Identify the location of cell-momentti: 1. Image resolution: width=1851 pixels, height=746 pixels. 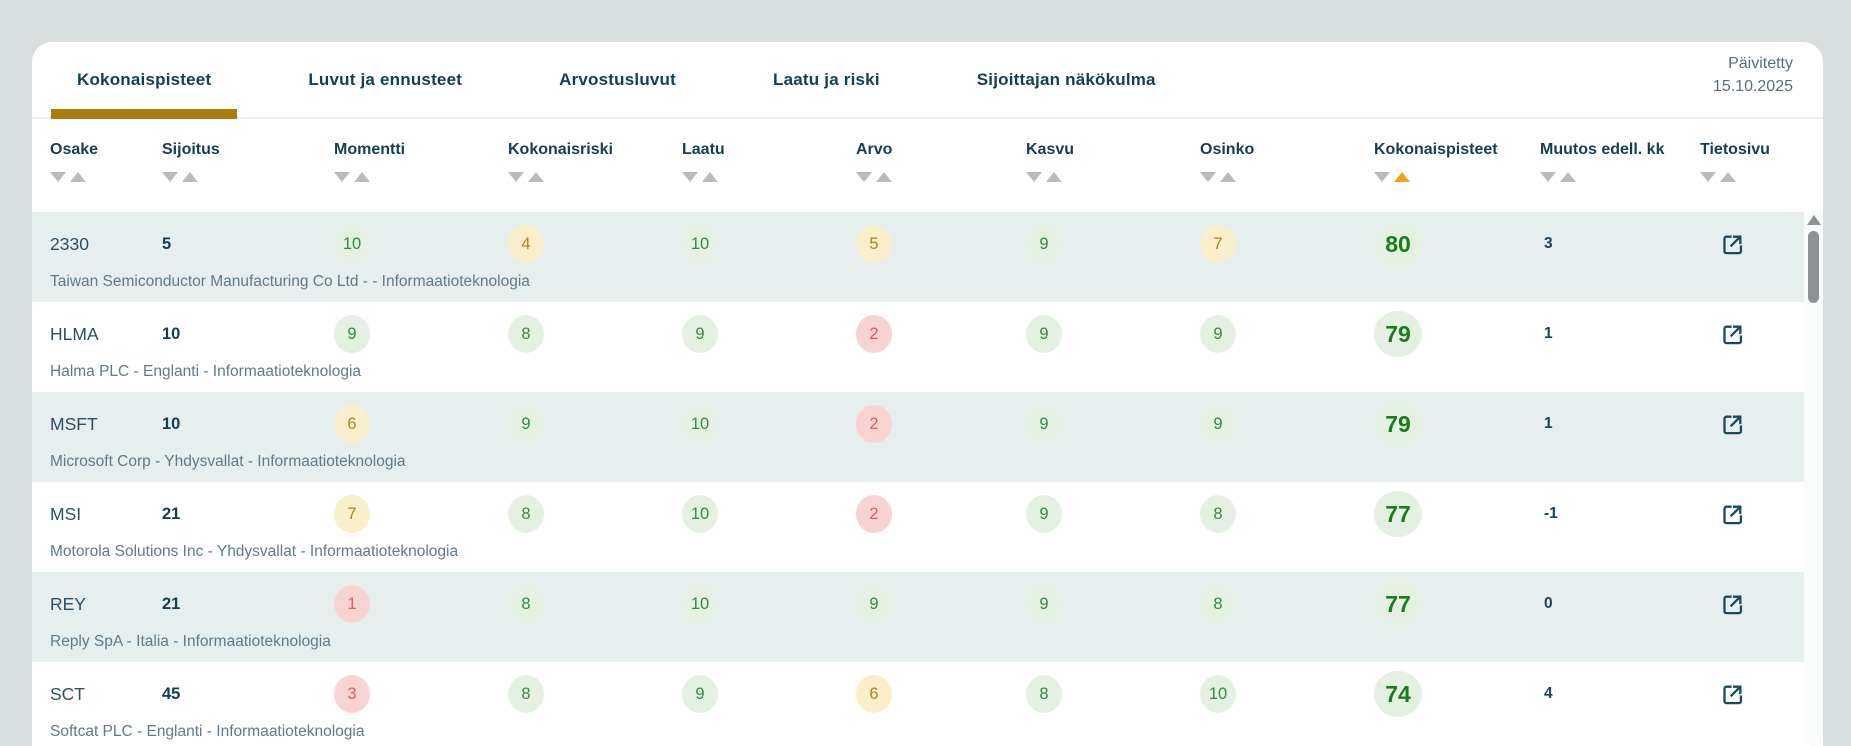
(421, 604).